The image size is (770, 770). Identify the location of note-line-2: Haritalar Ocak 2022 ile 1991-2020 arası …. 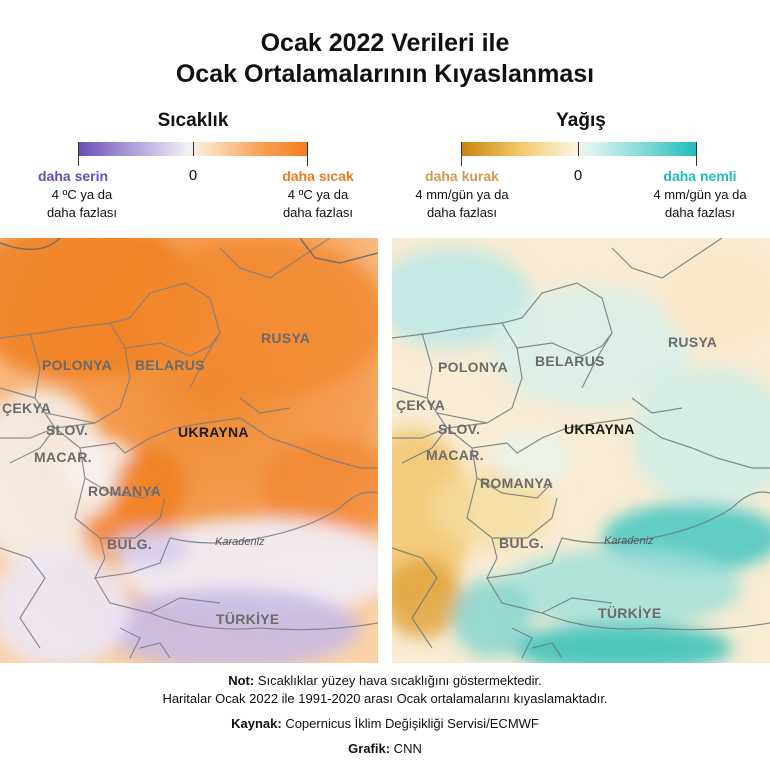
(385, 698).